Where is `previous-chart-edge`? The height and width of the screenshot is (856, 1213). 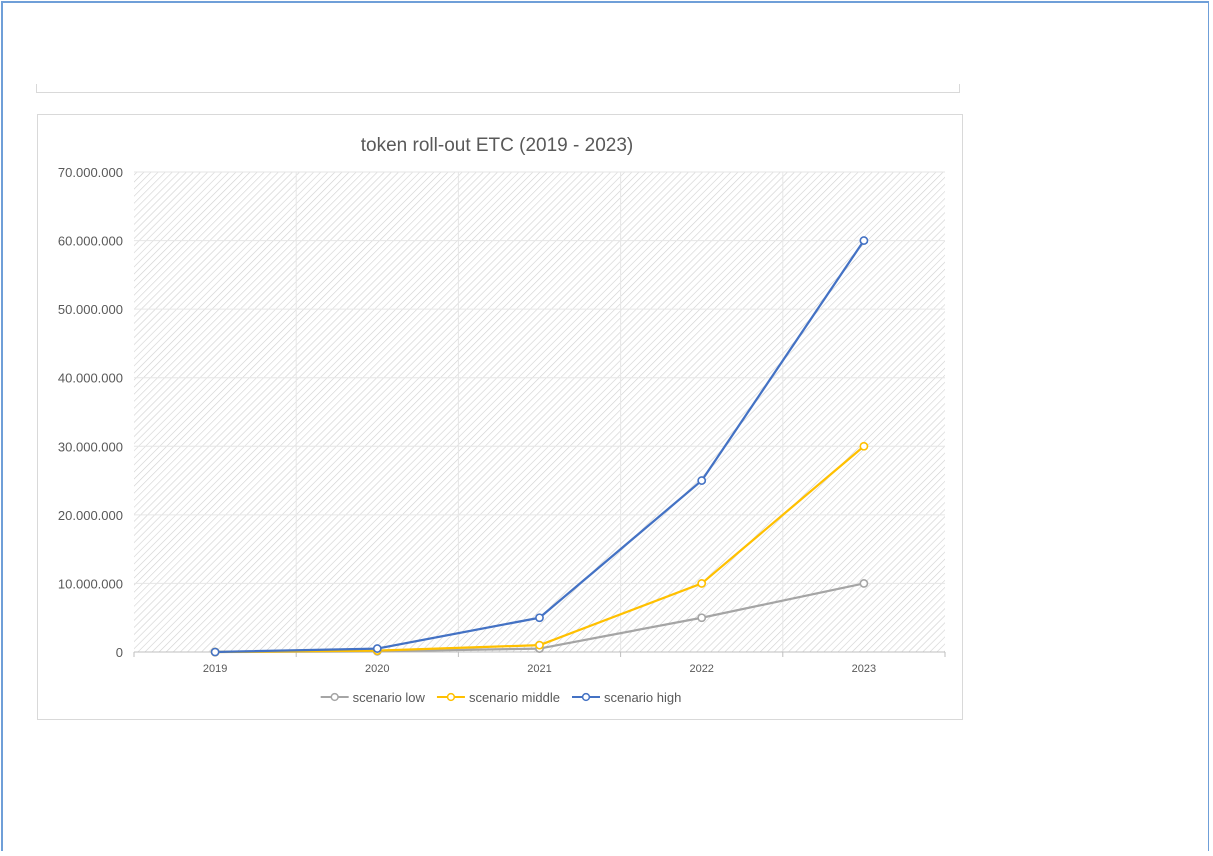 previous-chart-edge is located at coordinates (498, 88).